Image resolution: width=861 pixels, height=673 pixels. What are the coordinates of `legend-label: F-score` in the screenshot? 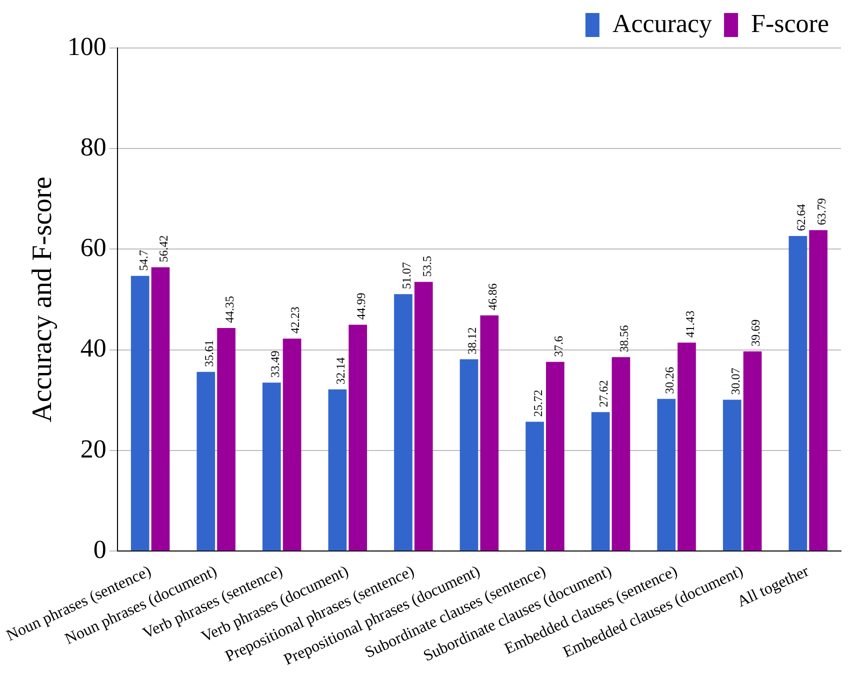 It's located at (790, 23).